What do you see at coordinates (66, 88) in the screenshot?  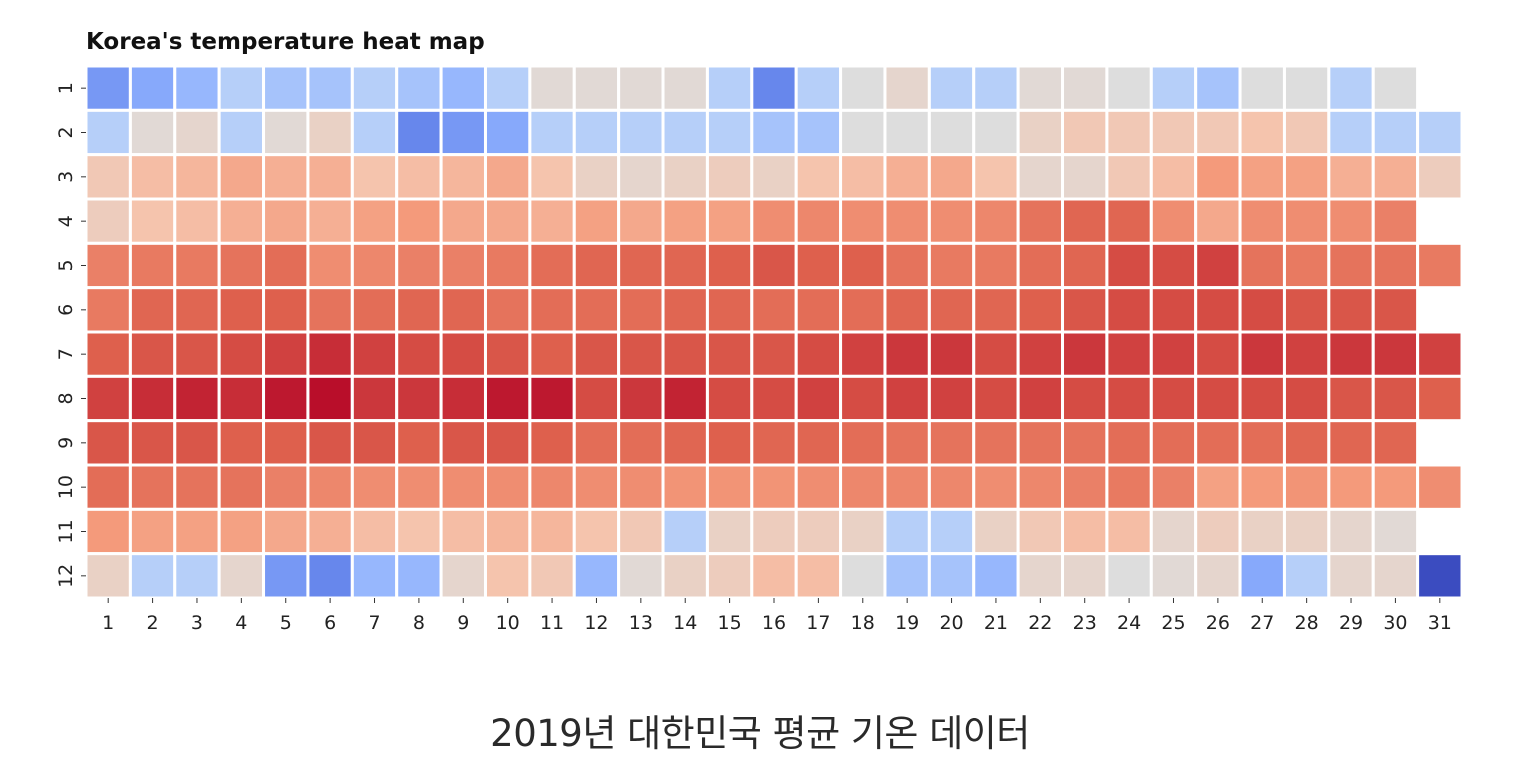 I see `y-tick-label: 1` at bounding box center [66, 88].